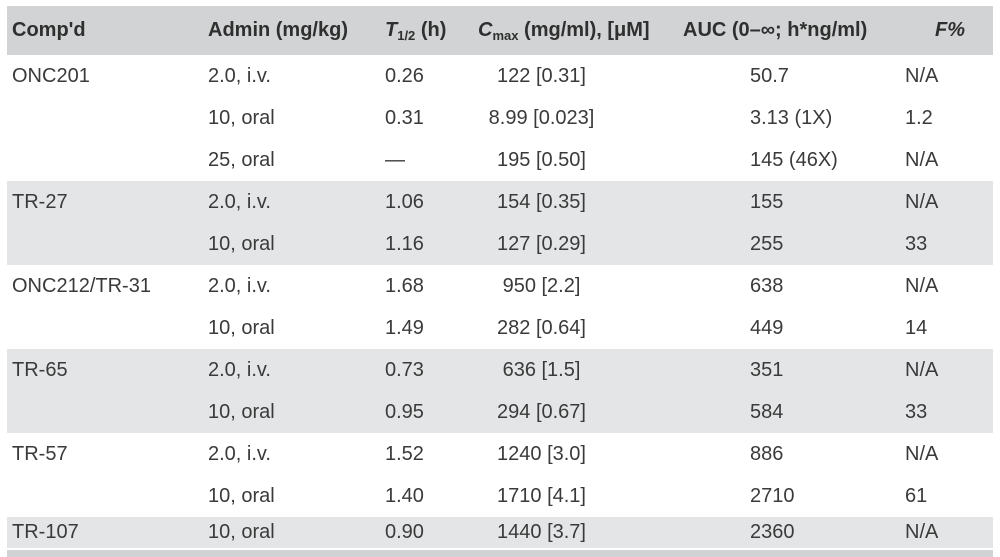 The height and width of the screenshot is (557, 1000). What do you see at coordinates (404, 285) in the screenshot?
I see `cell-t-half: 1.68` at bounding box center [404, 285].